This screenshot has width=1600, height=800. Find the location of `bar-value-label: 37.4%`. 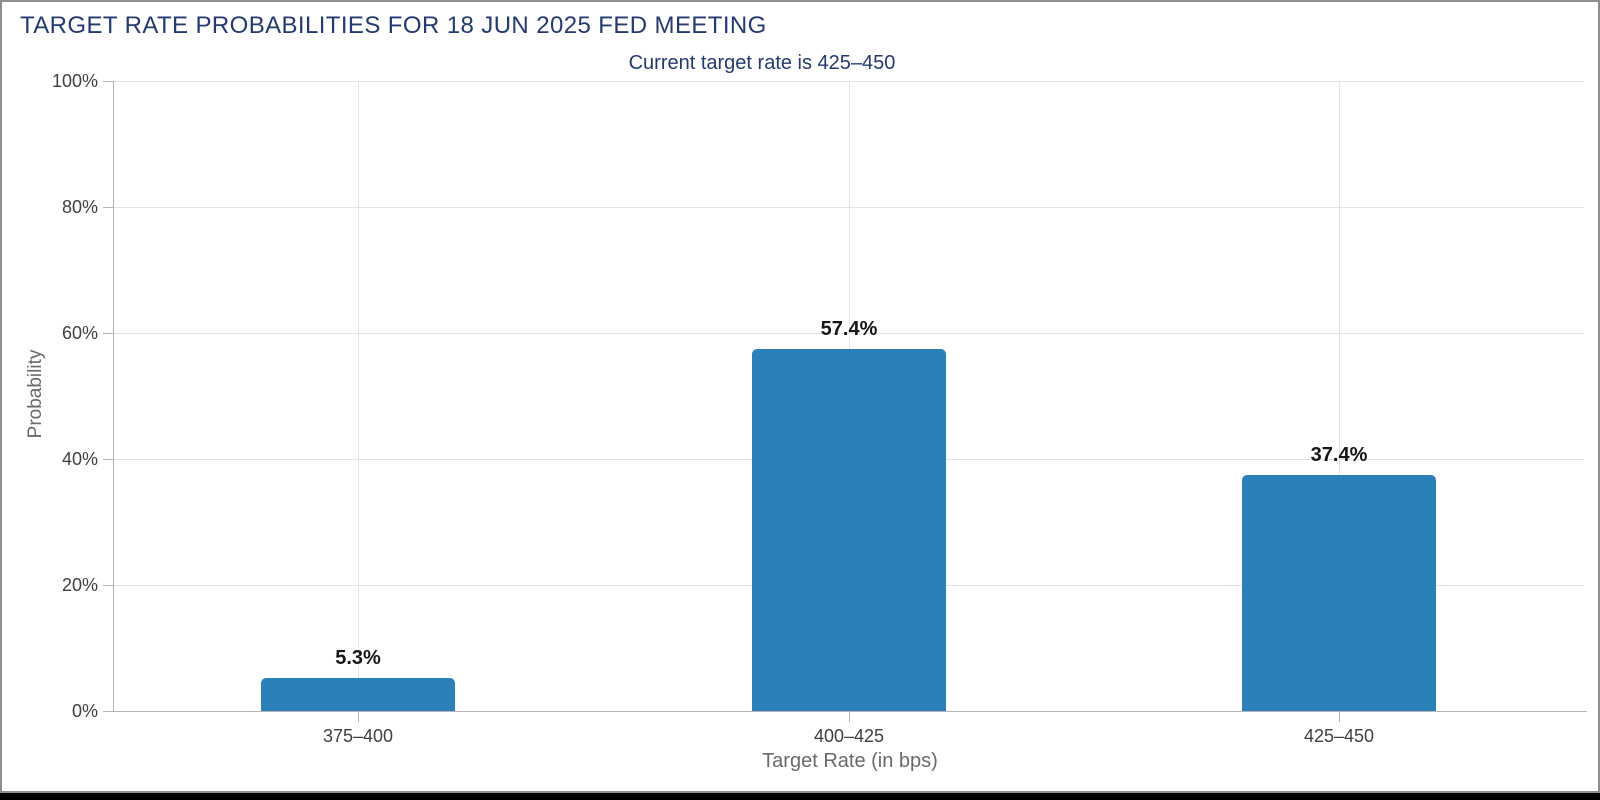

bar-value-label: 37.4% is located at coordinates (1339, 455).